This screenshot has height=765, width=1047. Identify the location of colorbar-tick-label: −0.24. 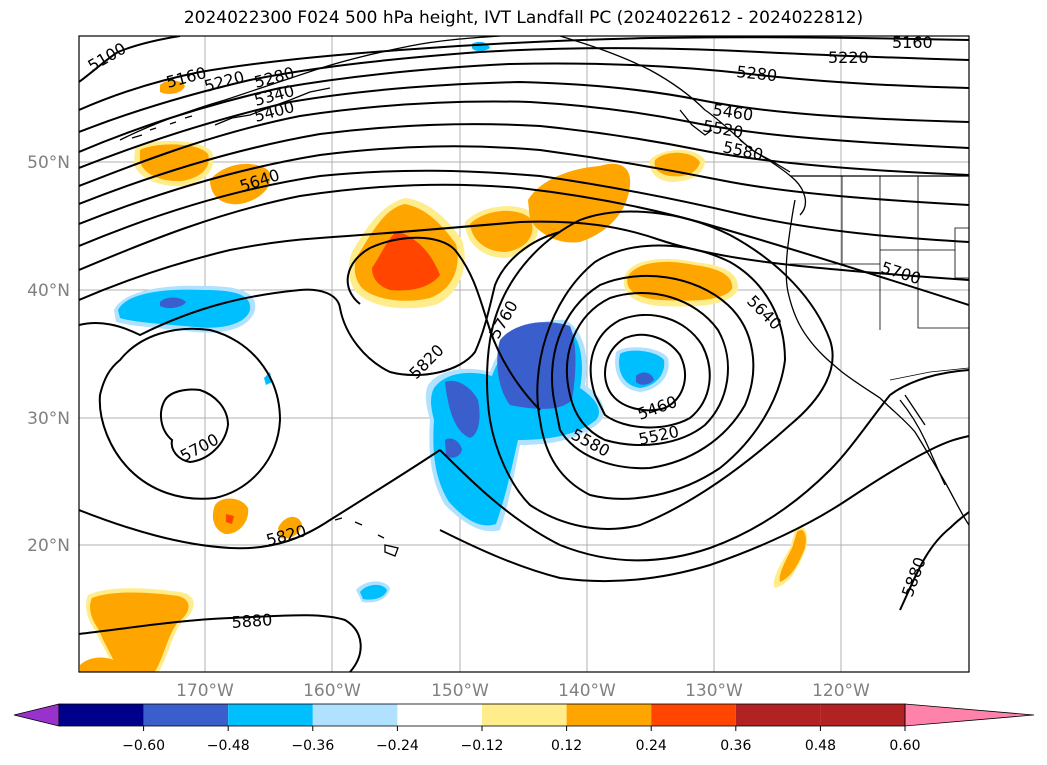
(397, 746).